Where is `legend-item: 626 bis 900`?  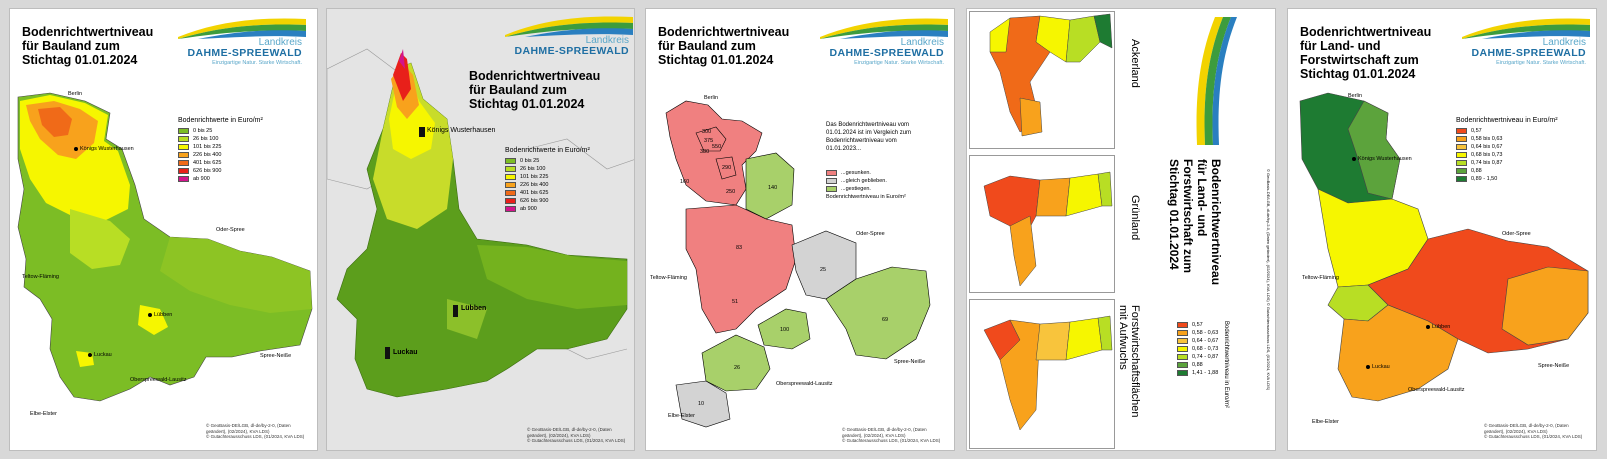 legend-item: 626 bis 900 is located at coordinates (220, 171).